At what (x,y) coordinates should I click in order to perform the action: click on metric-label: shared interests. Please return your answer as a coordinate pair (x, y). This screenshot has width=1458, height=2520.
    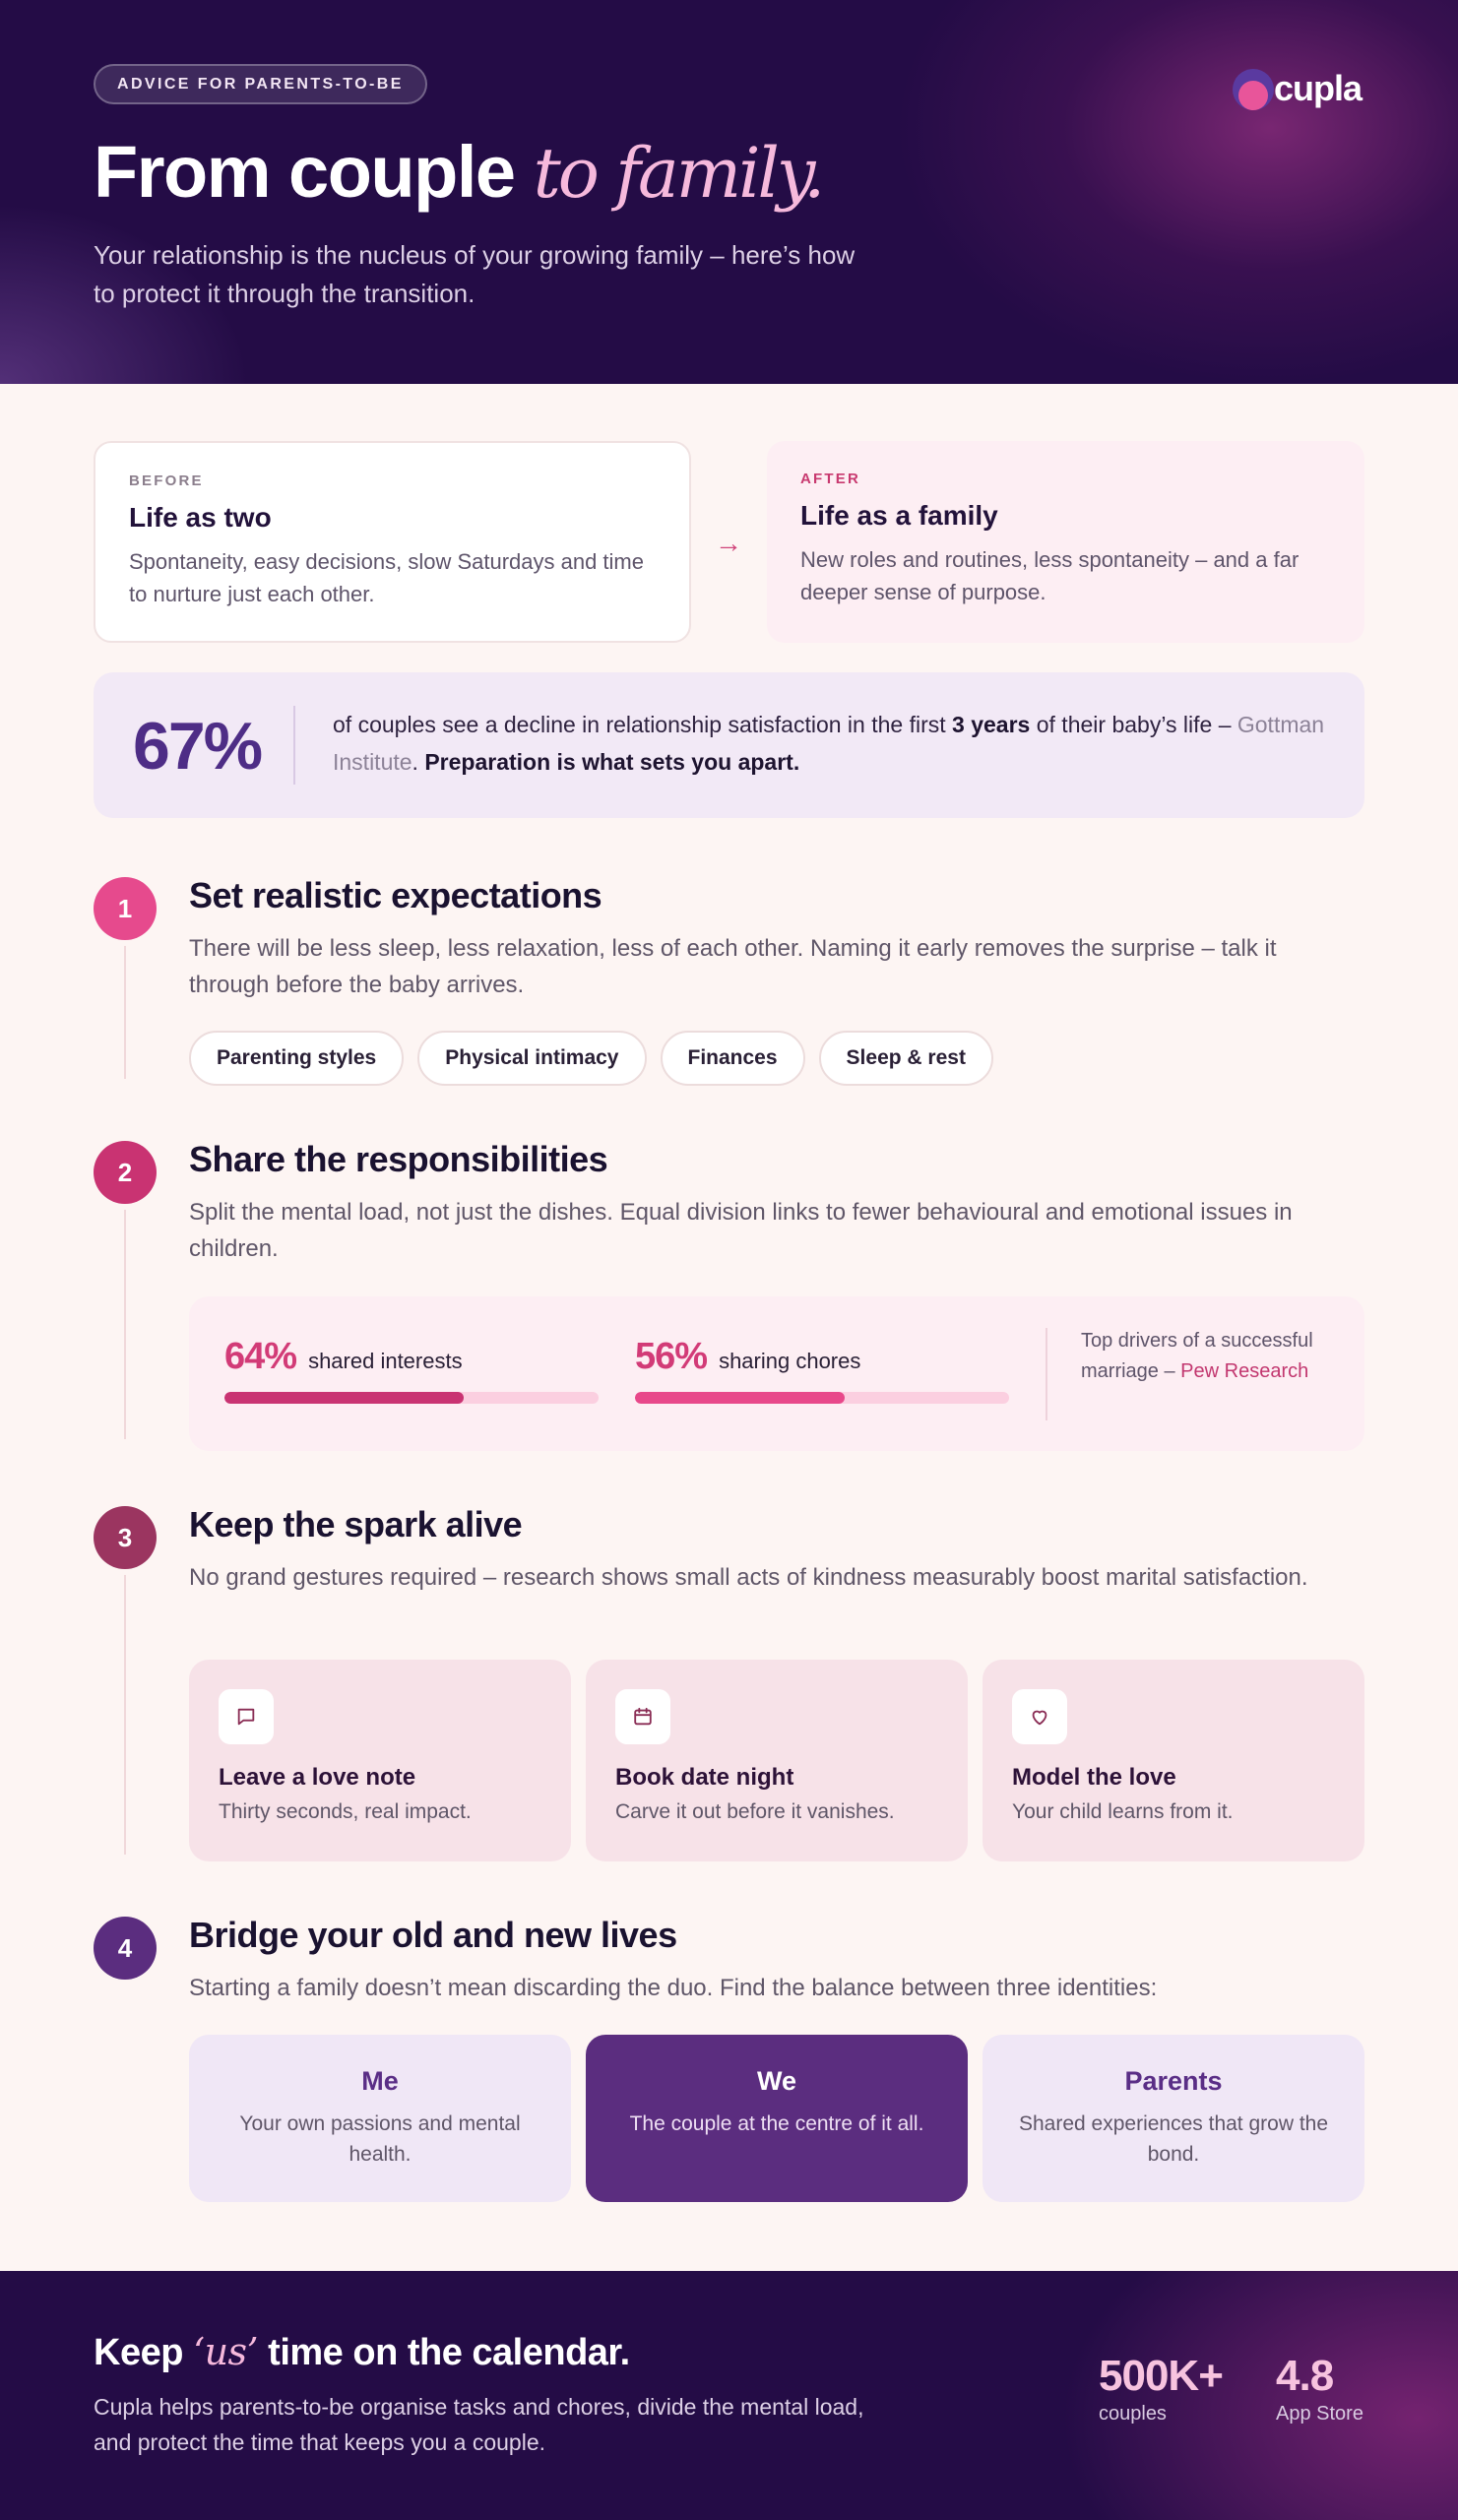
    Looking at the image, I should click on (385, 1361).